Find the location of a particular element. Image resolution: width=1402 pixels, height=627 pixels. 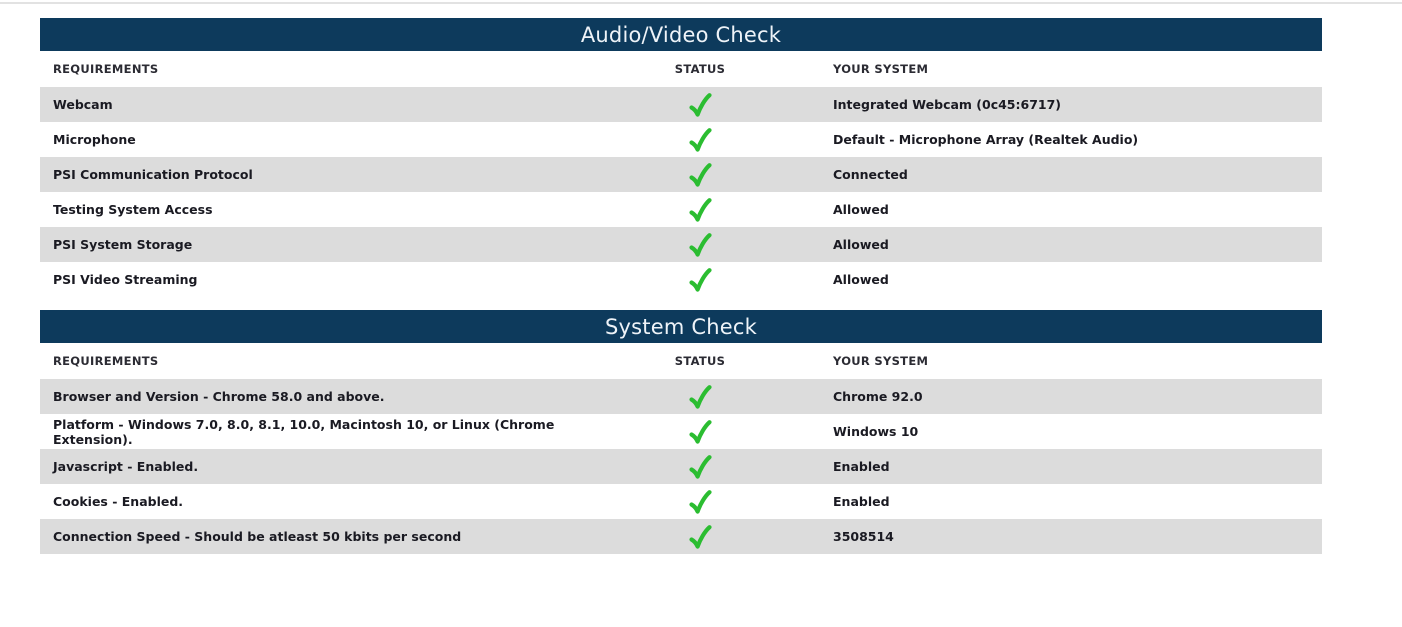

audio-video-check-title-bar: Audio/Video Check is located at coordinates (681, 34).